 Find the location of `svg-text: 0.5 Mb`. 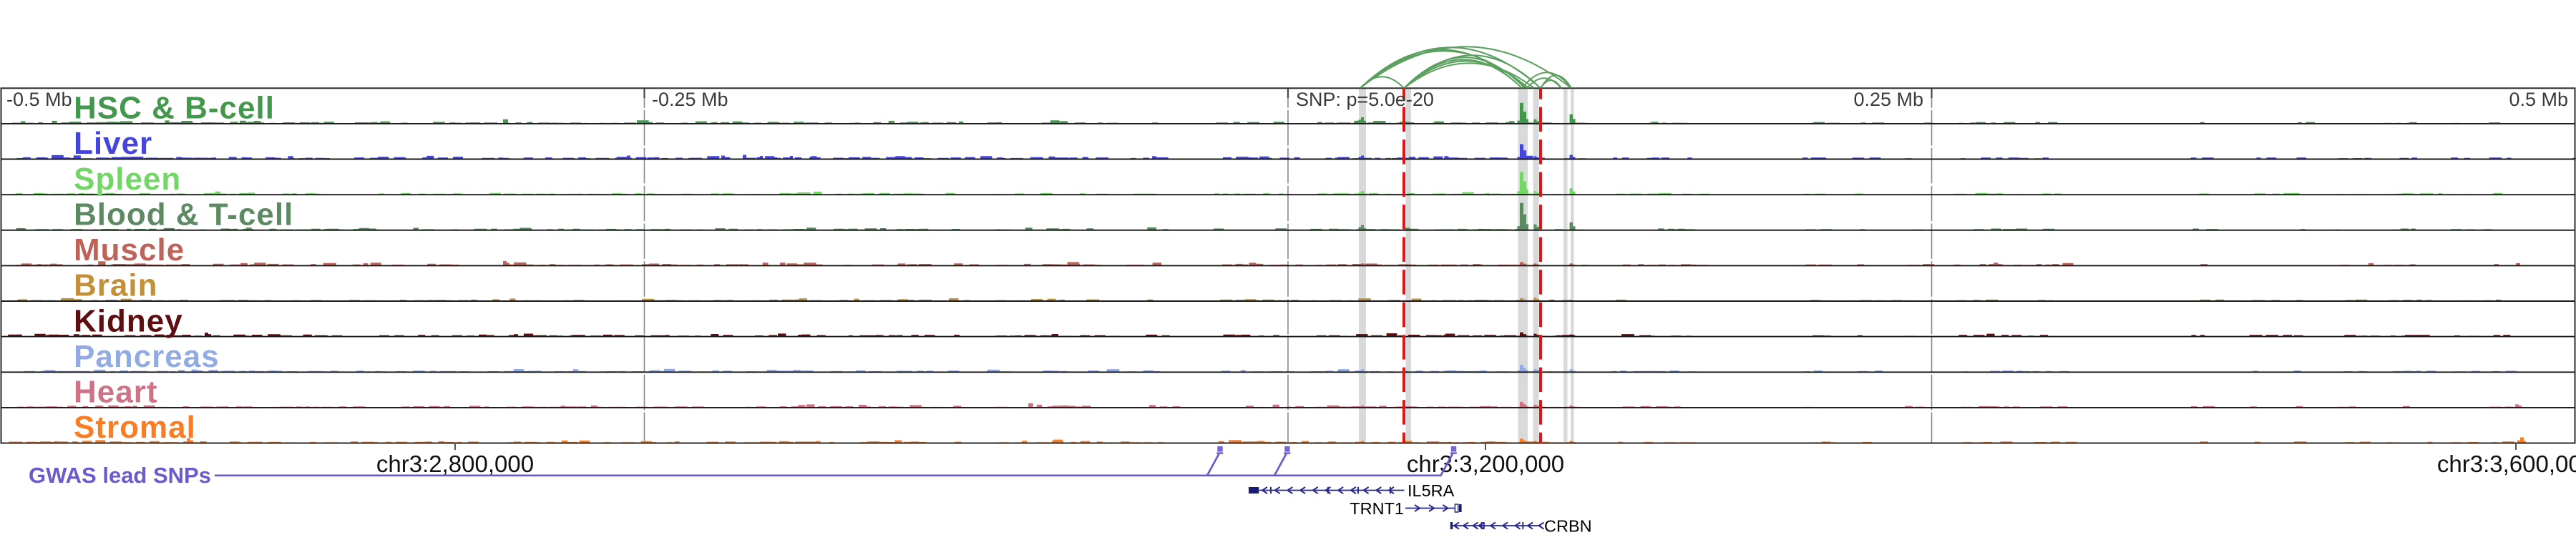

svg-text: 0.5 Mb is located at coordinates (2538, 99).